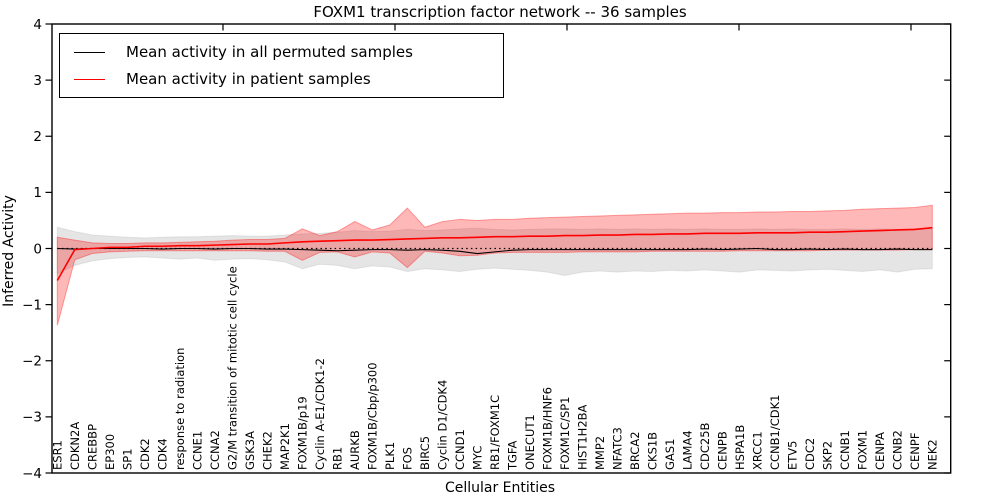 The height and width of the screenshot is (500, 1000). Describe the element at coordinates (248, 79) in the screenshot. I see `legend-label-patient: Mean activity in patient samples` at that location.